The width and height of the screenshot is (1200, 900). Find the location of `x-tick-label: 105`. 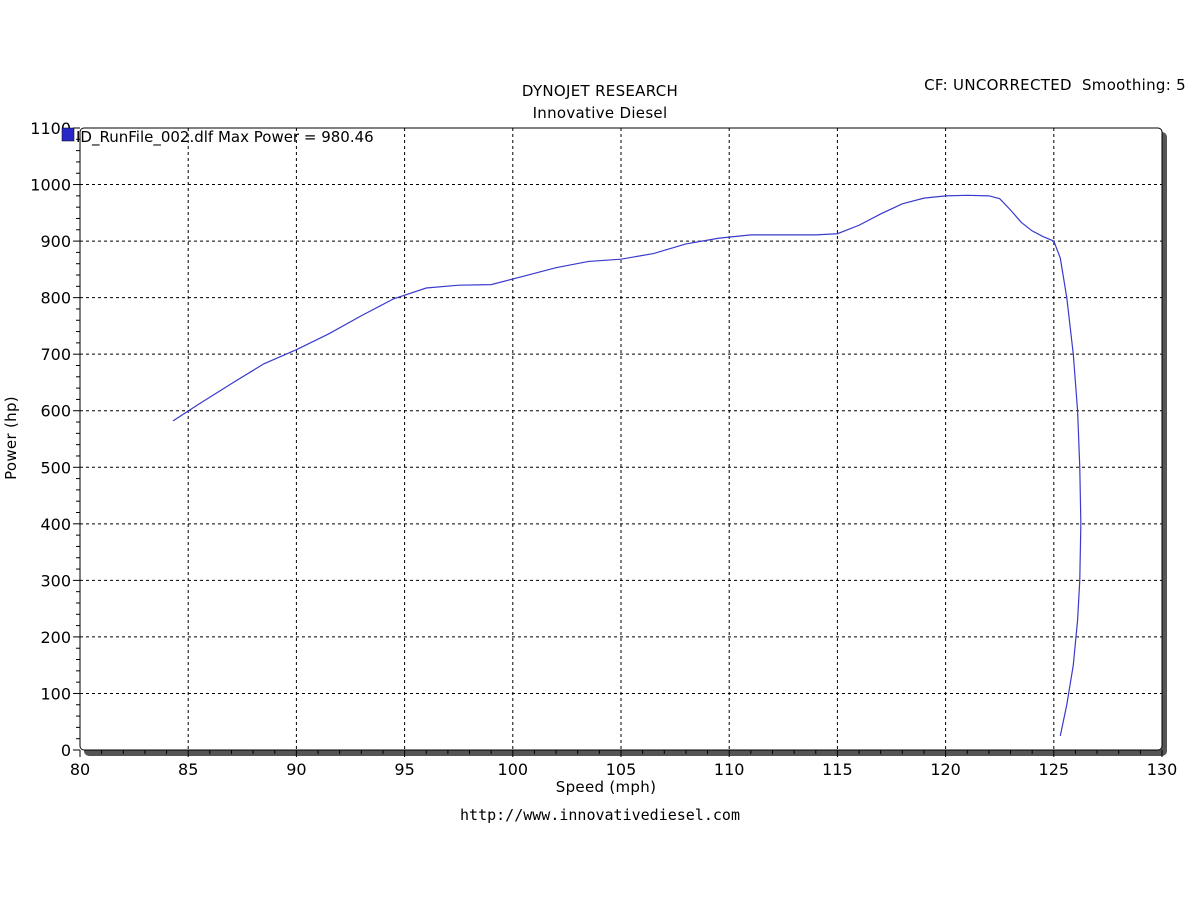

x-tick-label: 105 is located at coordinates (621, 769).